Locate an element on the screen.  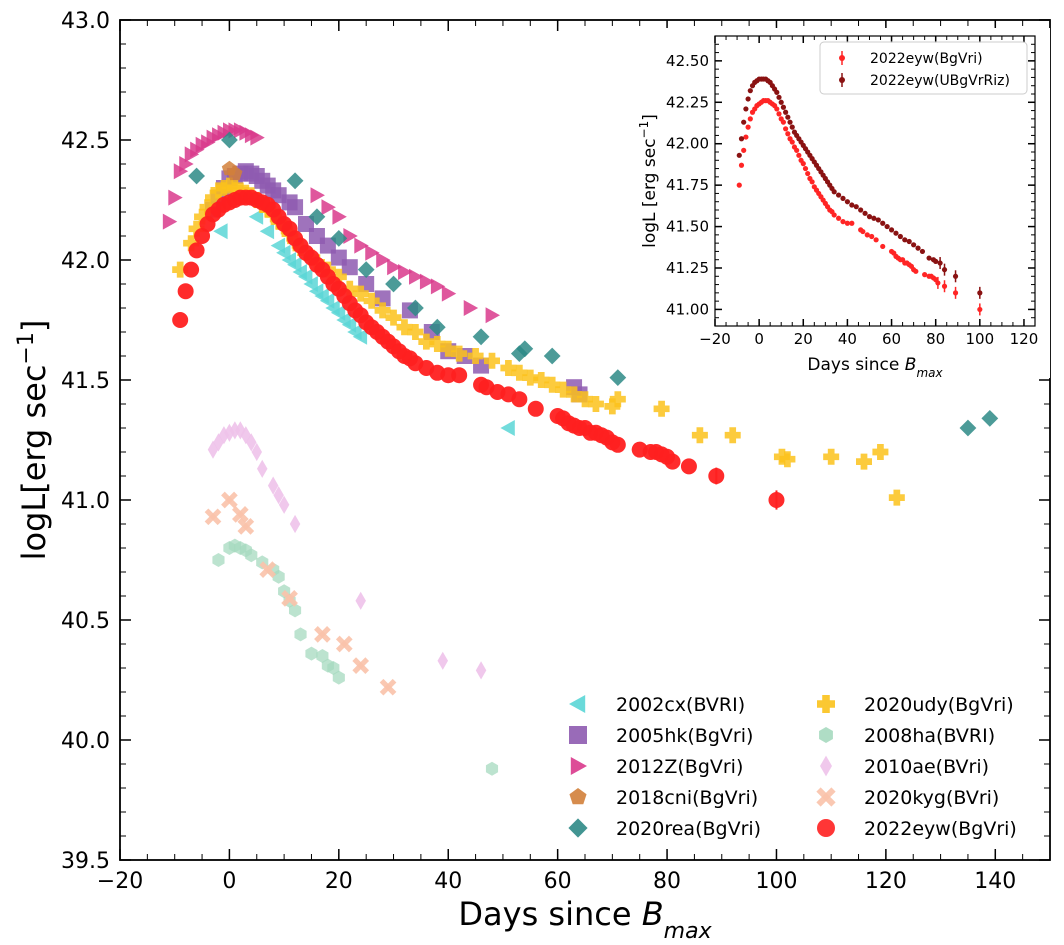
inset-y-tick-label: 41.00 is located at coordinates (687, 309).